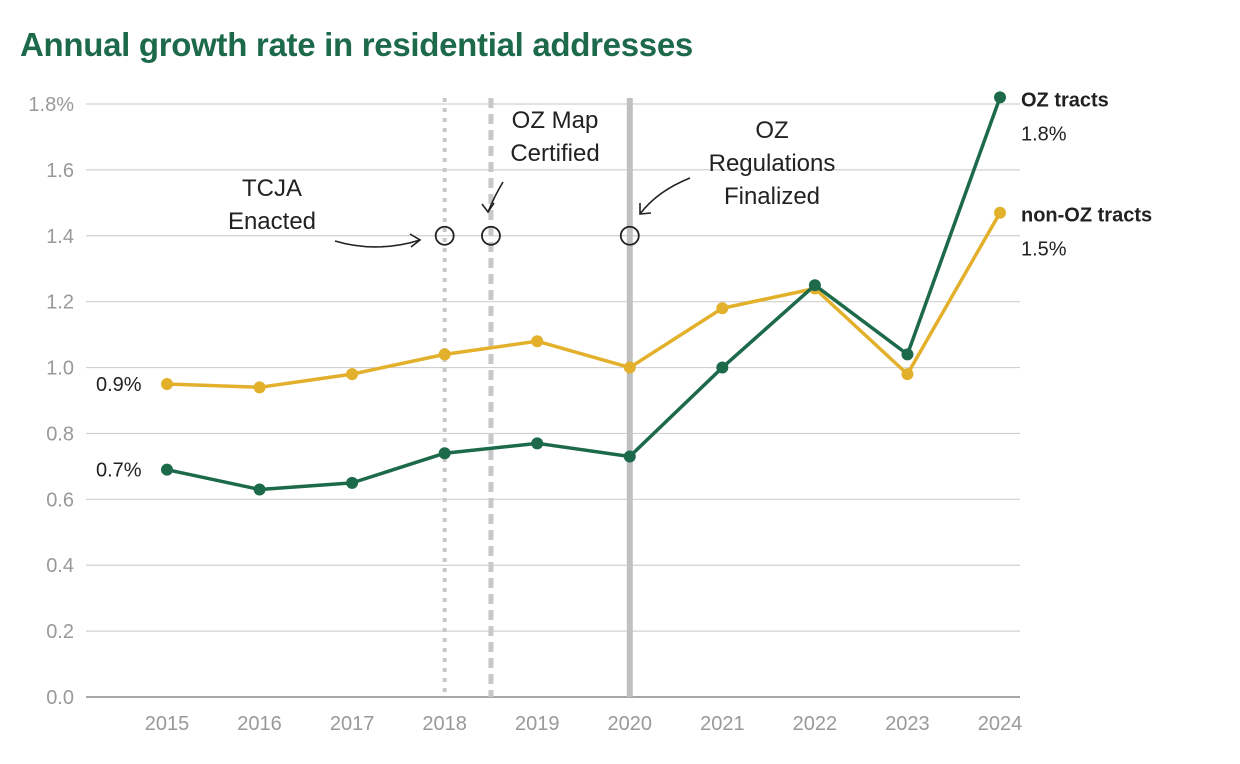  Describe the element at coordinates (167, 724) in the screenshot. I see `x-tick-label: 2015` at that location.